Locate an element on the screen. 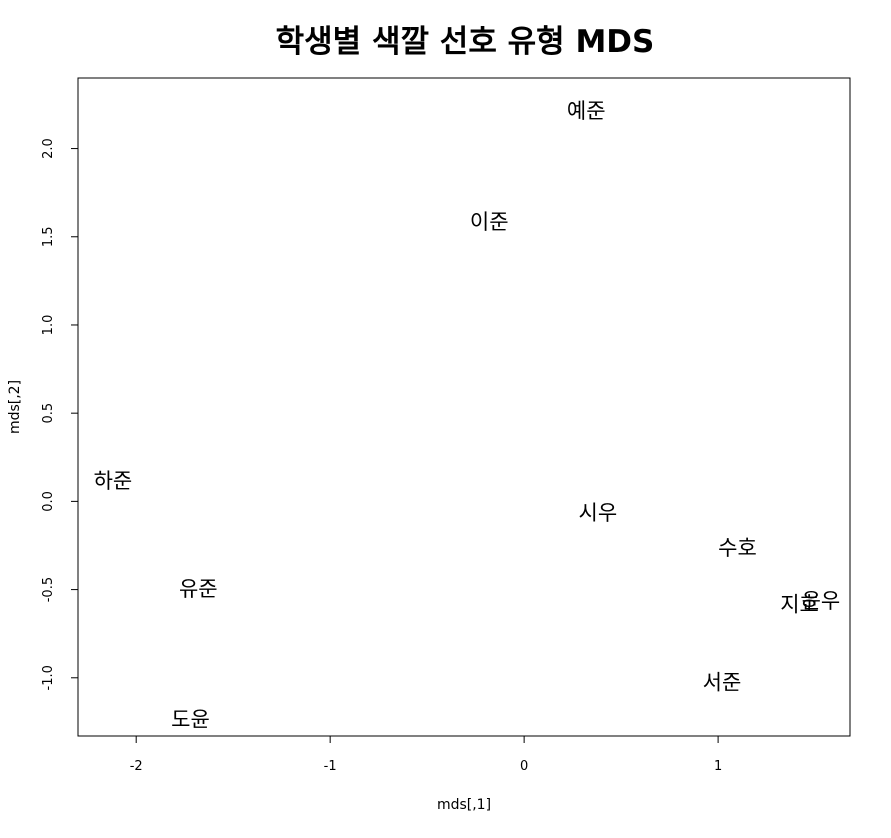  point-label: 서준 is located at coordinates (722, 682).